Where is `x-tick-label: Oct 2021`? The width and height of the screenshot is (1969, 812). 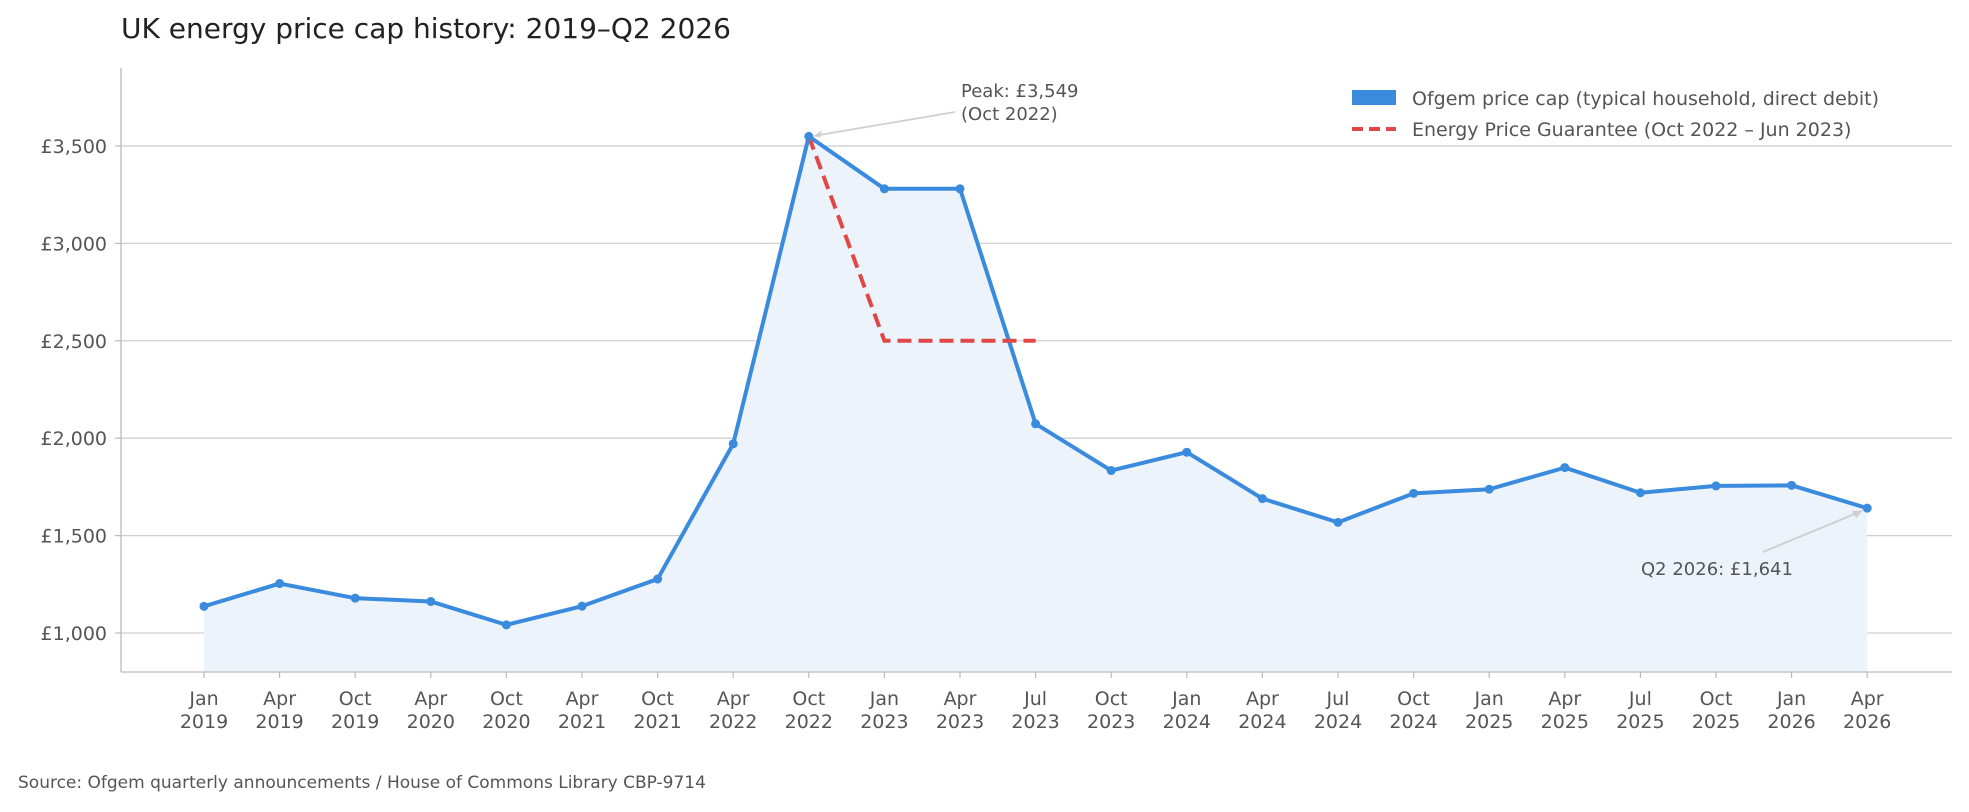 x-tick-label: Oct 2021 is located at coordinates (657, 710).